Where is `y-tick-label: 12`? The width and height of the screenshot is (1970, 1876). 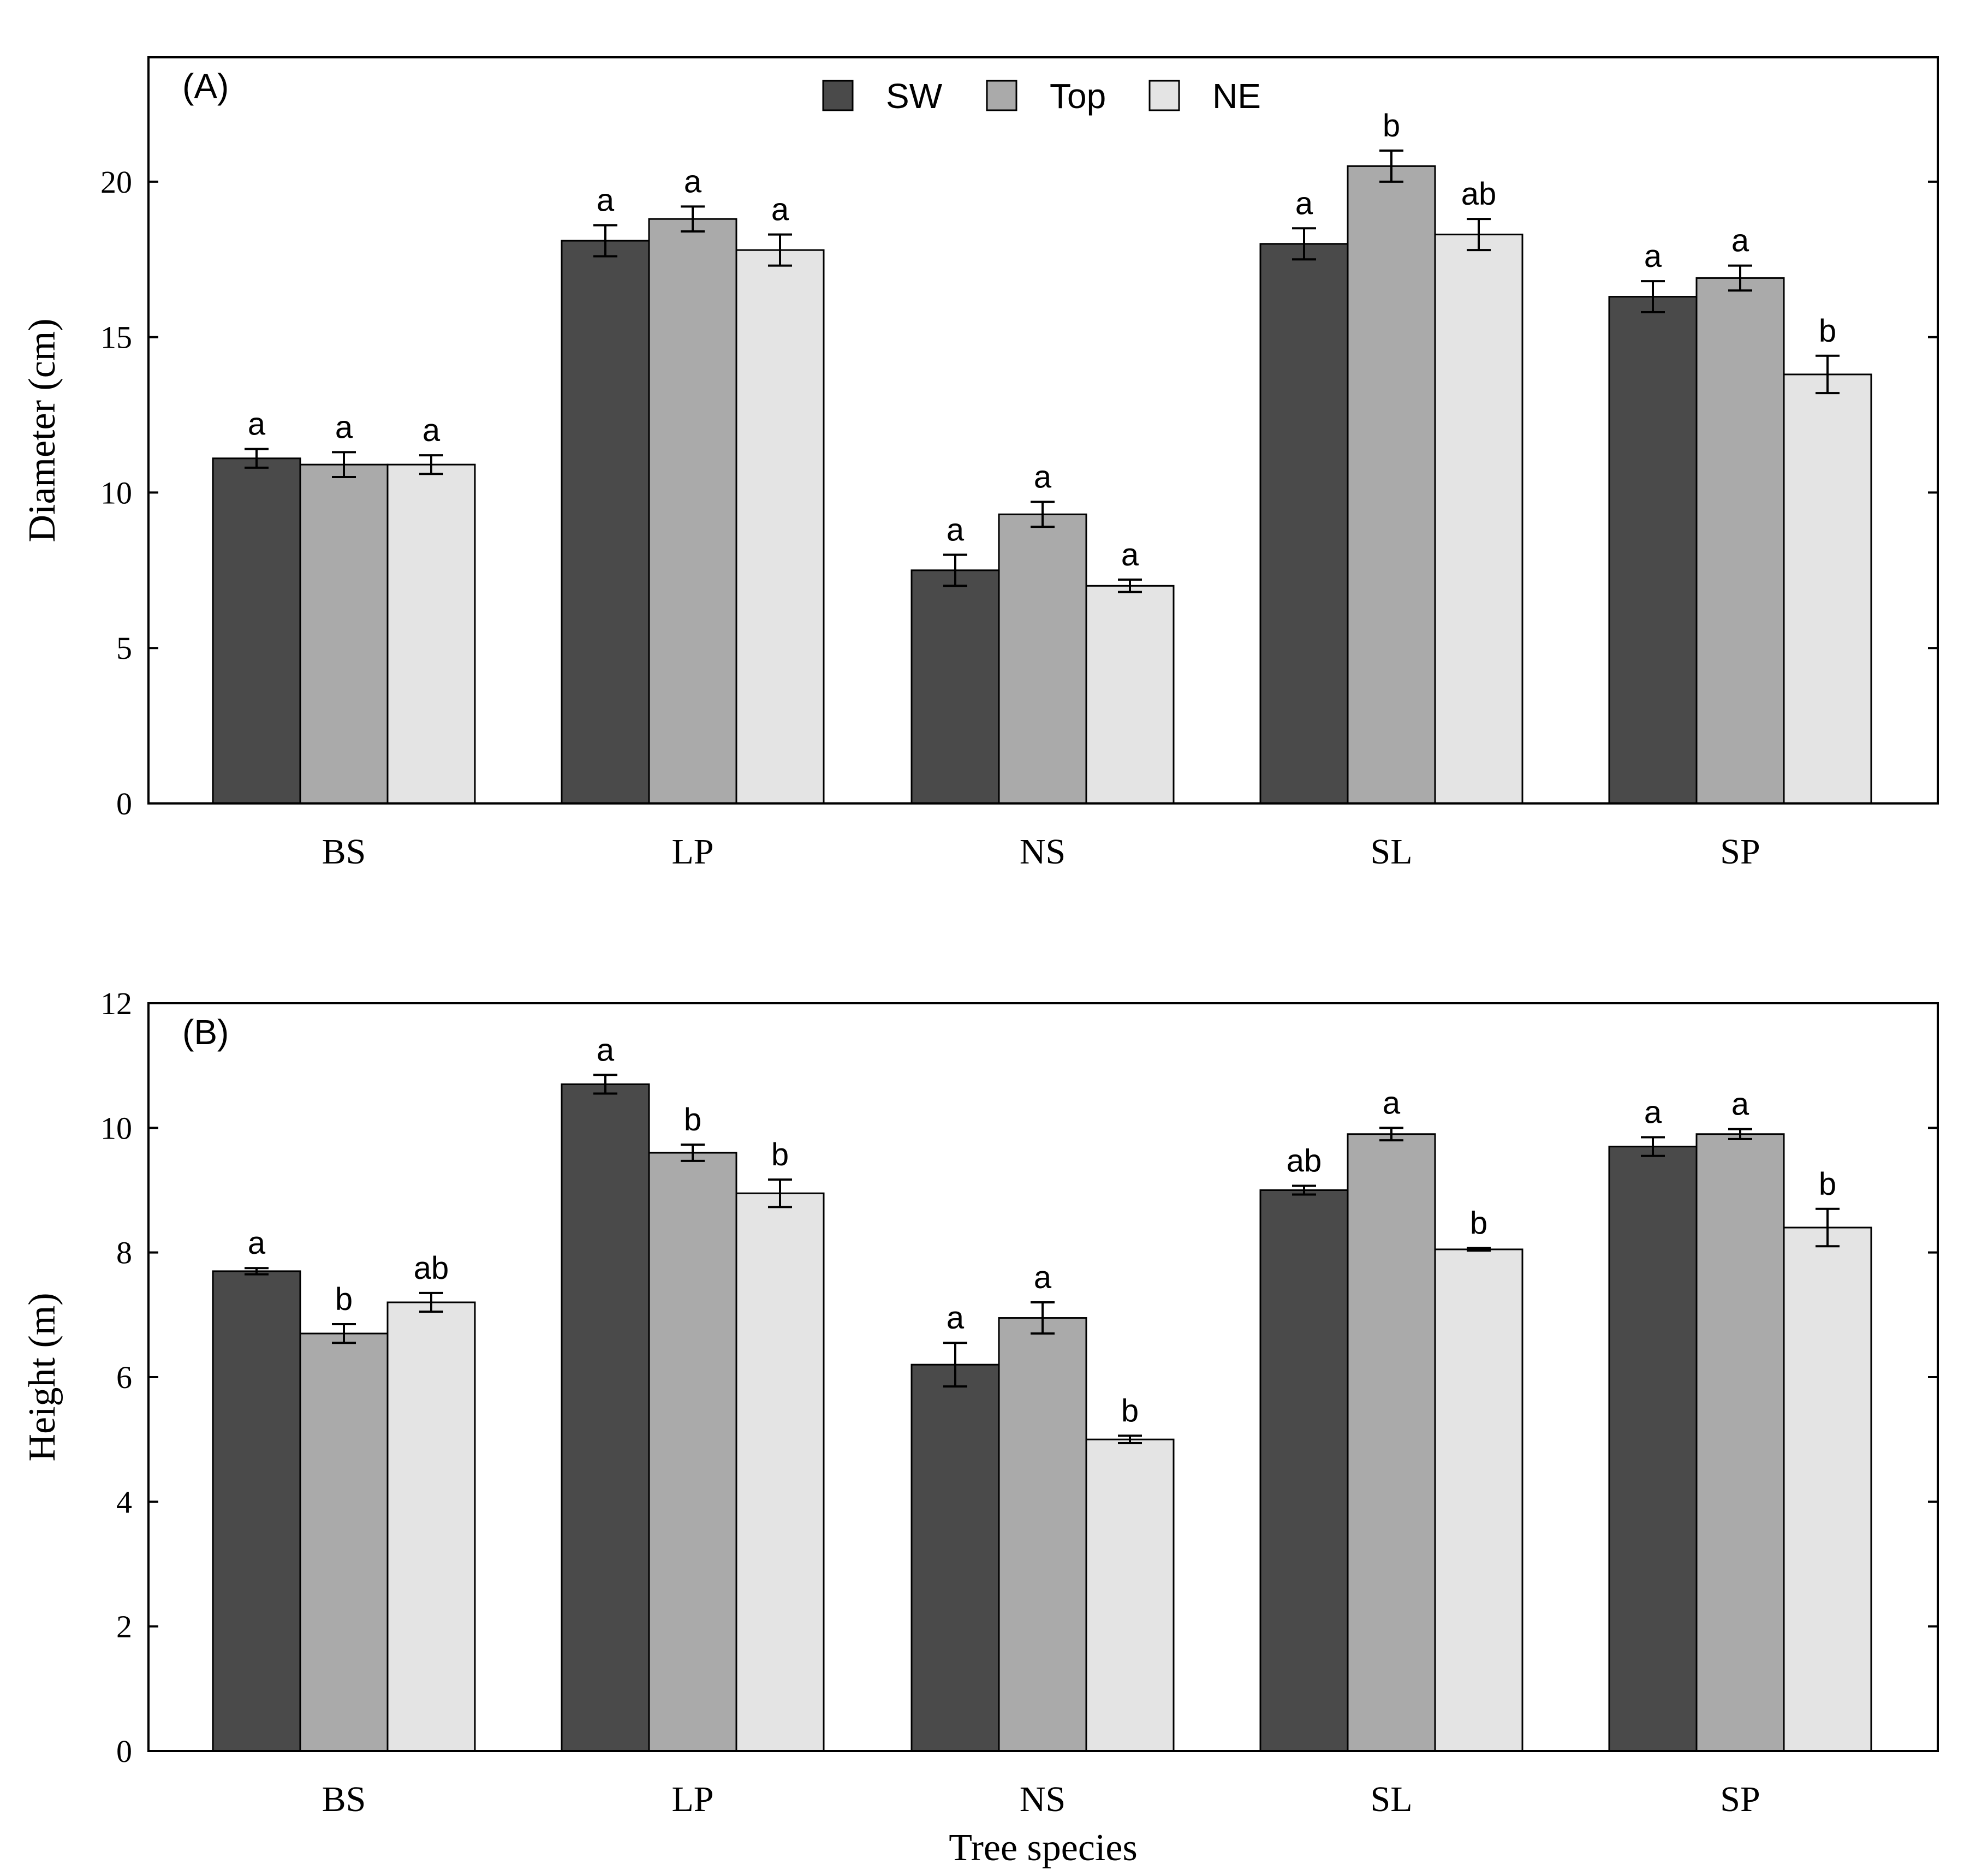 y-tick-label: 12 is located at coordinates (116, 1003).